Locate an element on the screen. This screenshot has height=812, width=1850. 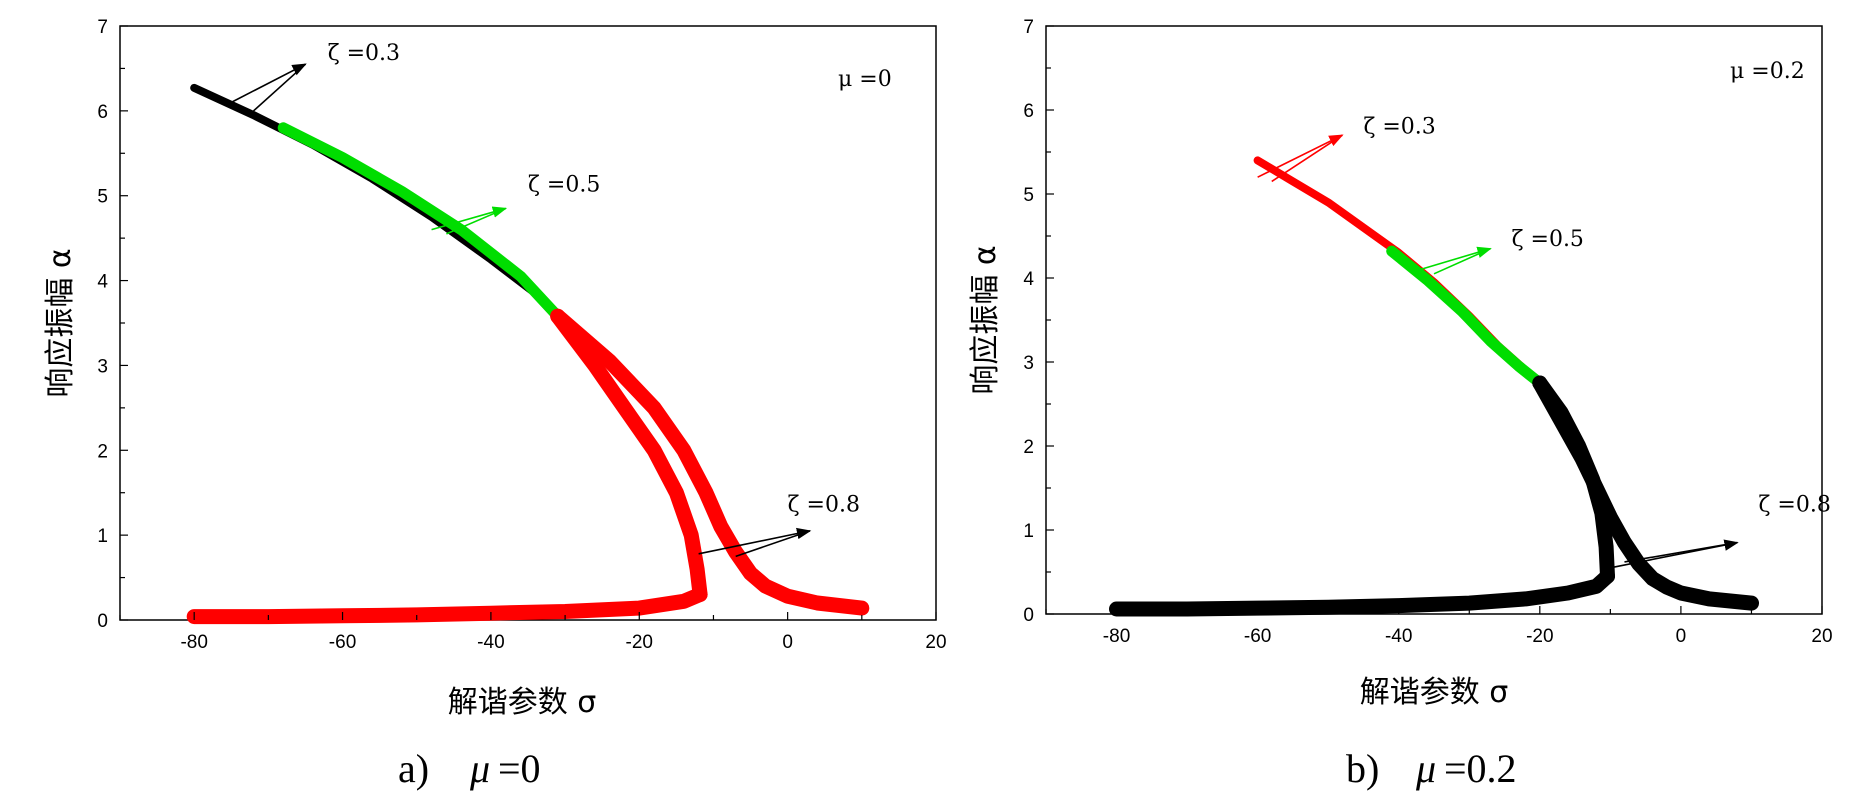
caption-value: =0.2 is located at coordinates (1480, 768).